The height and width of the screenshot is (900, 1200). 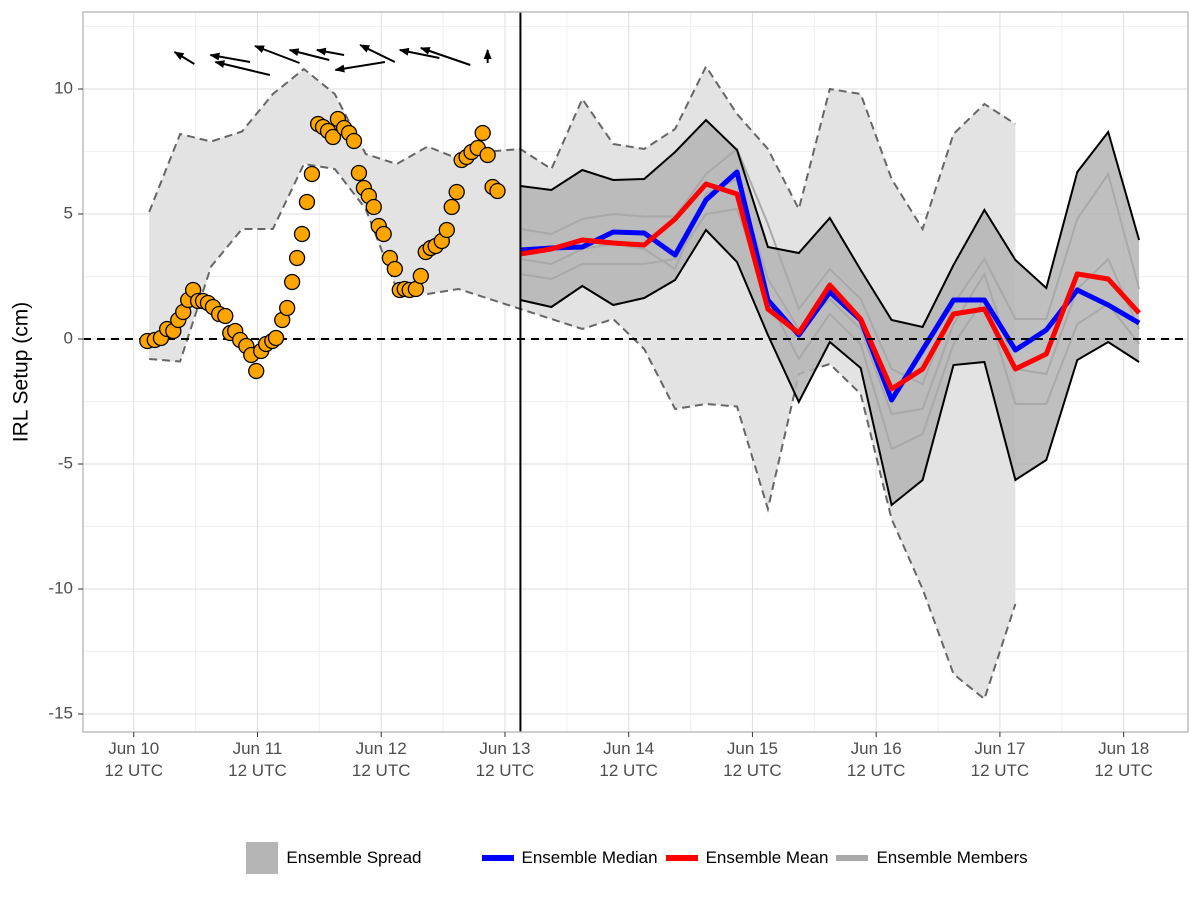 I want to click on y-tick-label: -10, so click(x=60, y=587).